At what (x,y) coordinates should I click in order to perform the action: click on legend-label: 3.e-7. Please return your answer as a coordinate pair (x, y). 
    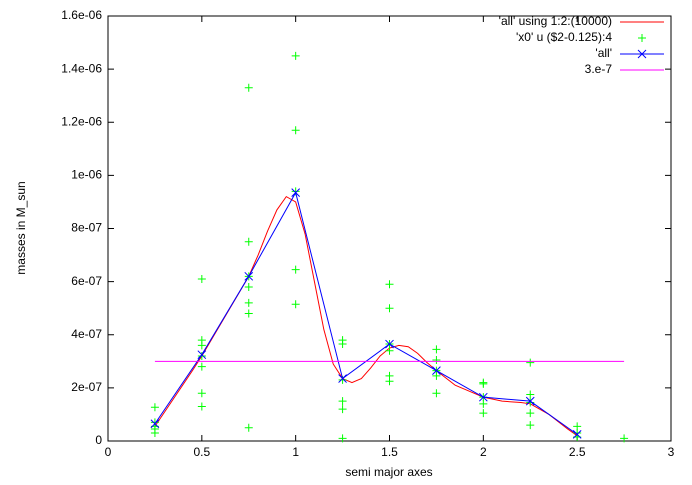
    Looking at the image, I should click on (599, 69).